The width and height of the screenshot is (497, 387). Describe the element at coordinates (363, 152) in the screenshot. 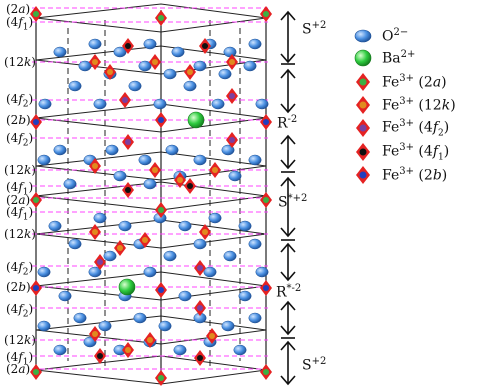

I see `fe-4f1-icon` at that location.